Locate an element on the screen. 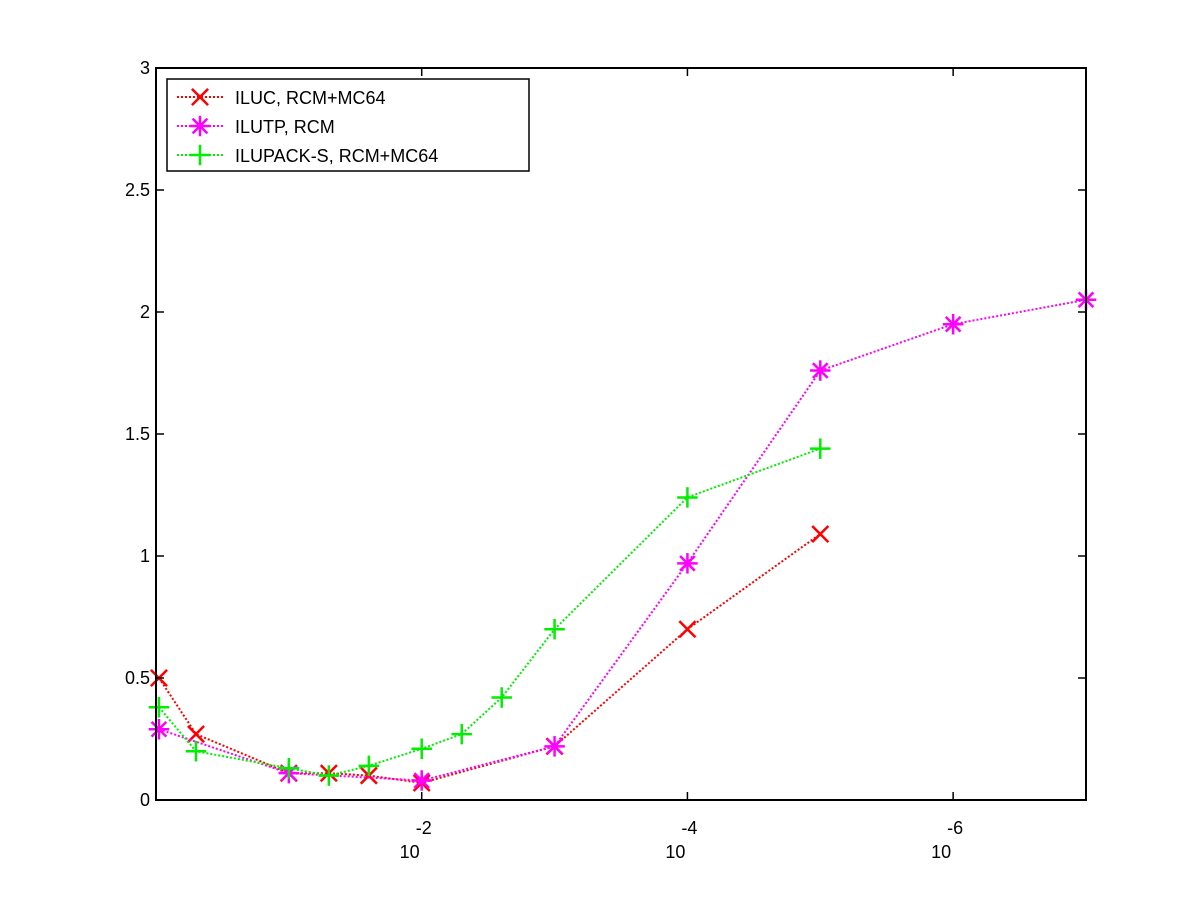  x-tick-exponent: -4 is located at coordinates (689, 828).